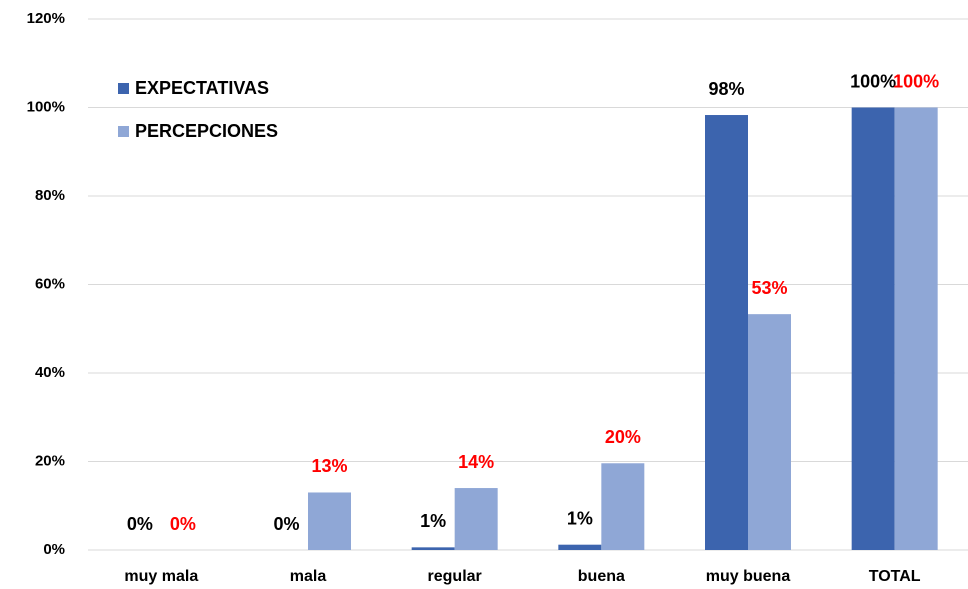 The width and height of the screenshot is (968, 589). What do you see at coordinates (50, 372) in the screenshot?
I see `y-tick-label: 40%` at bounding box center [50, 372].